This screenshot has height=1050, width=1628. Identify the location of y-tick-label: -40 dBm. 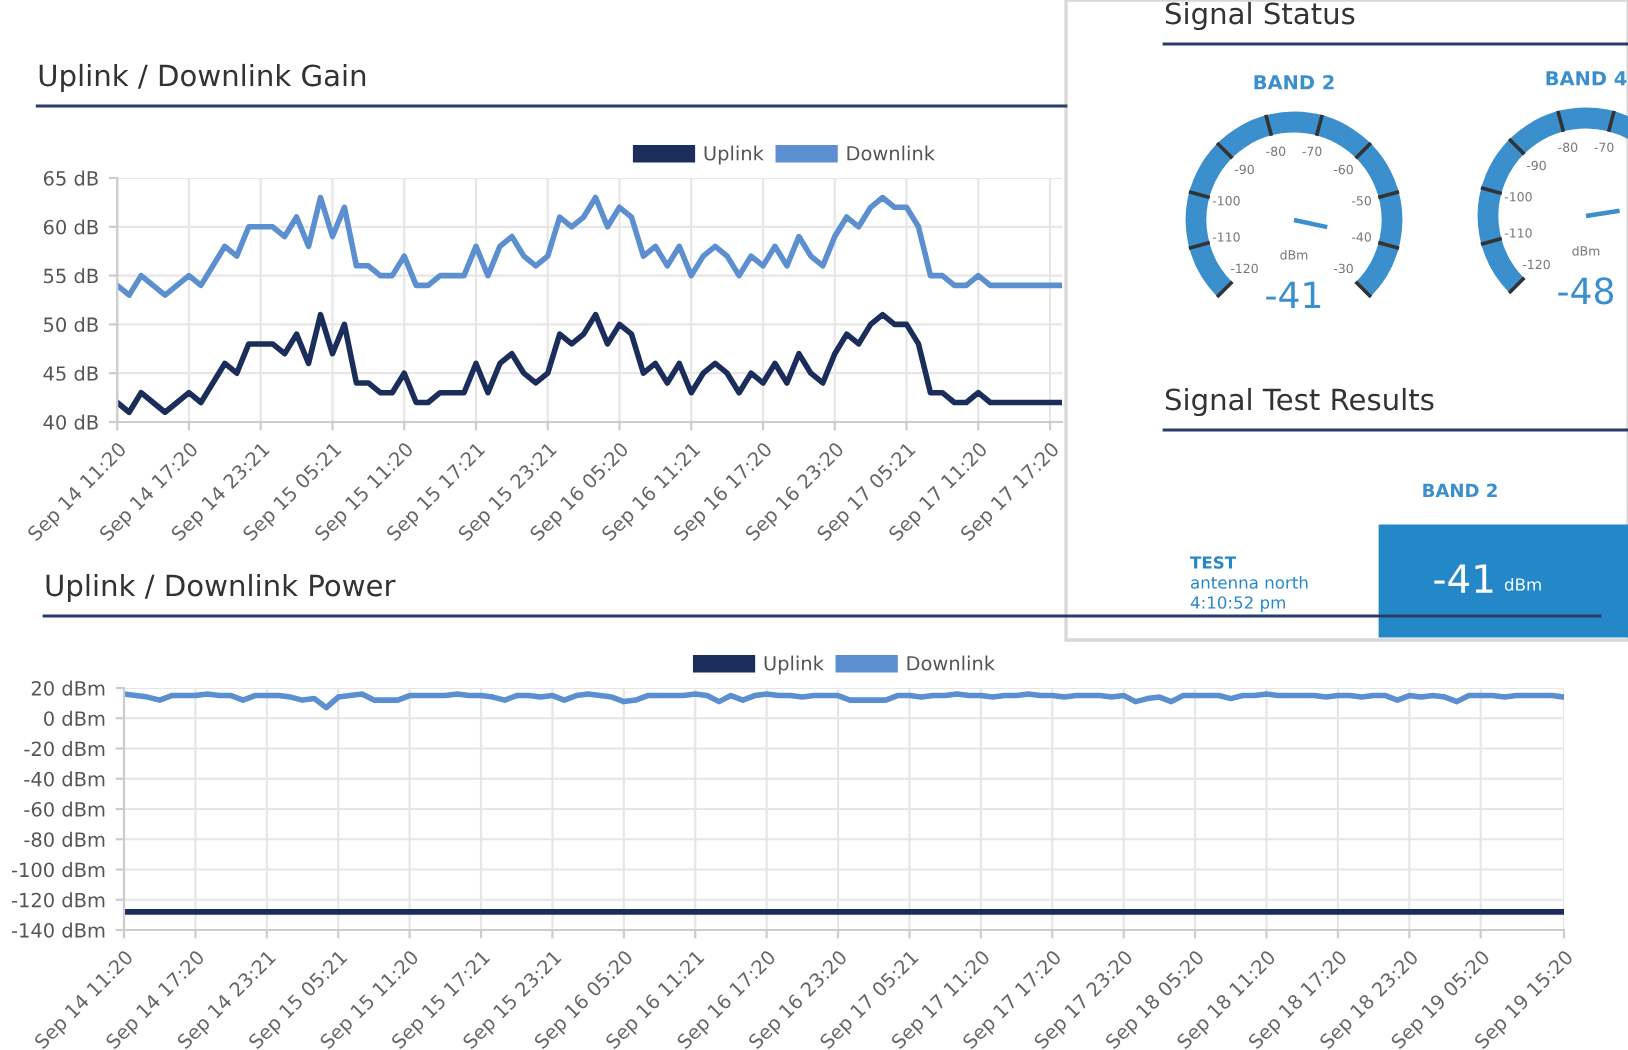
(64, 779).